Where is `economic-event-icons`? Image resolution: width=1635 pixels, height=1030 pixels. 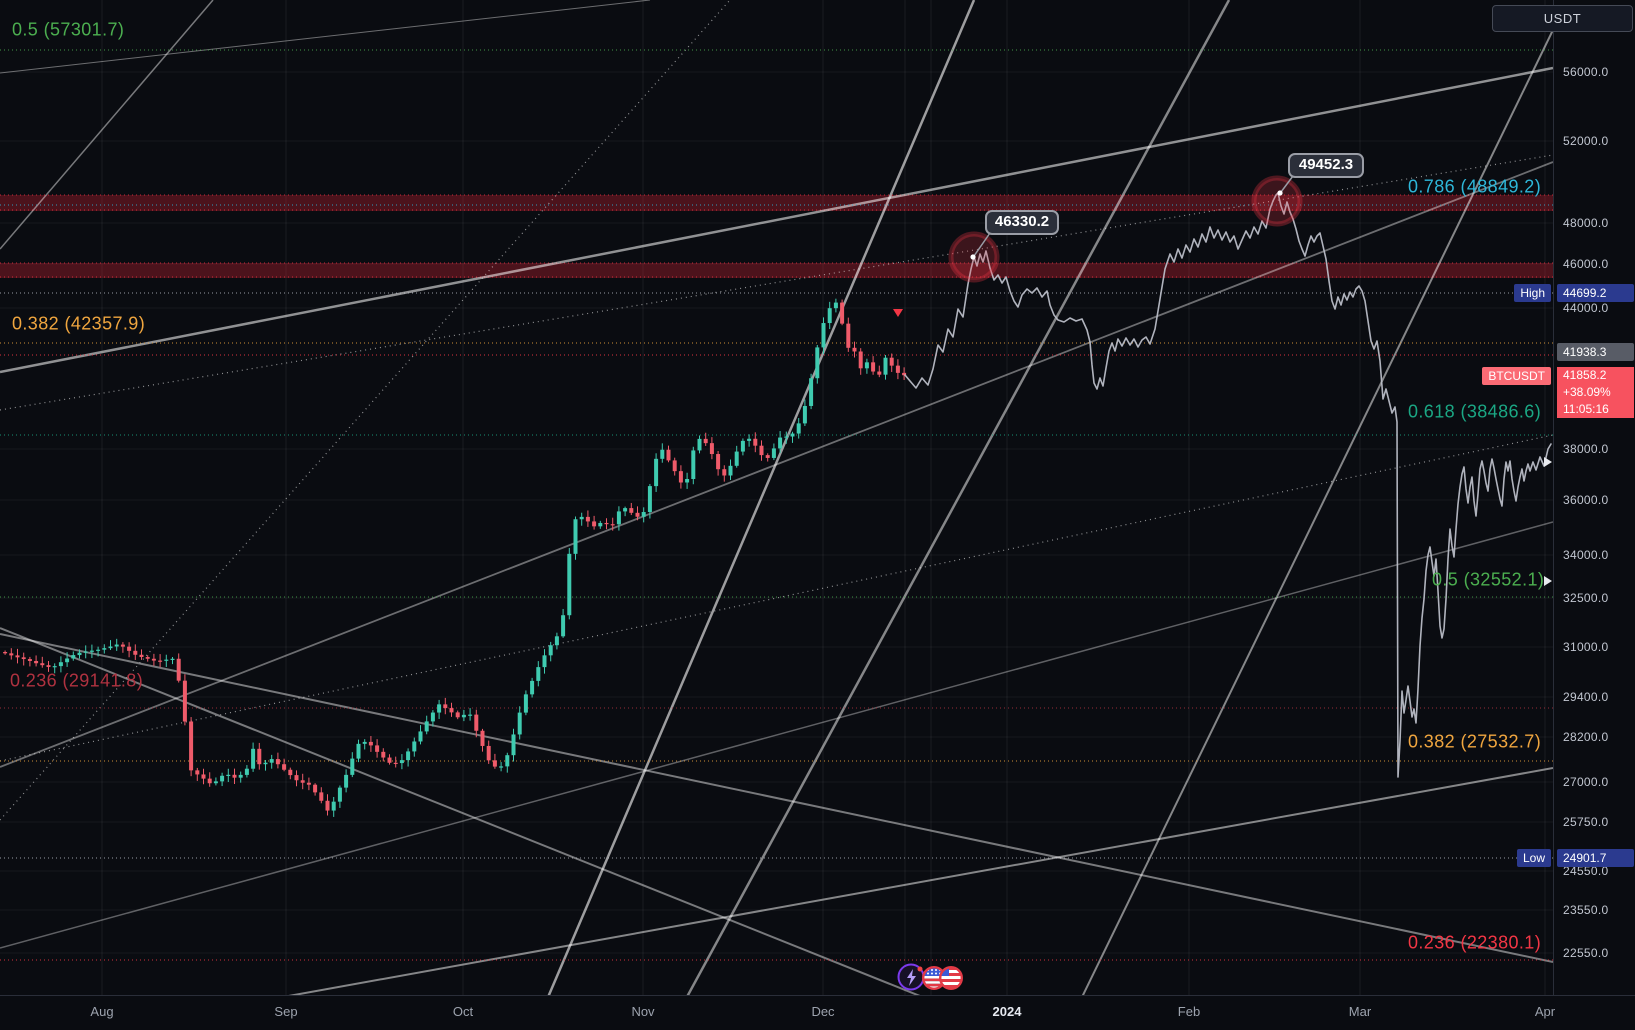 economic-event-icons is located at coordinates (932, 980).